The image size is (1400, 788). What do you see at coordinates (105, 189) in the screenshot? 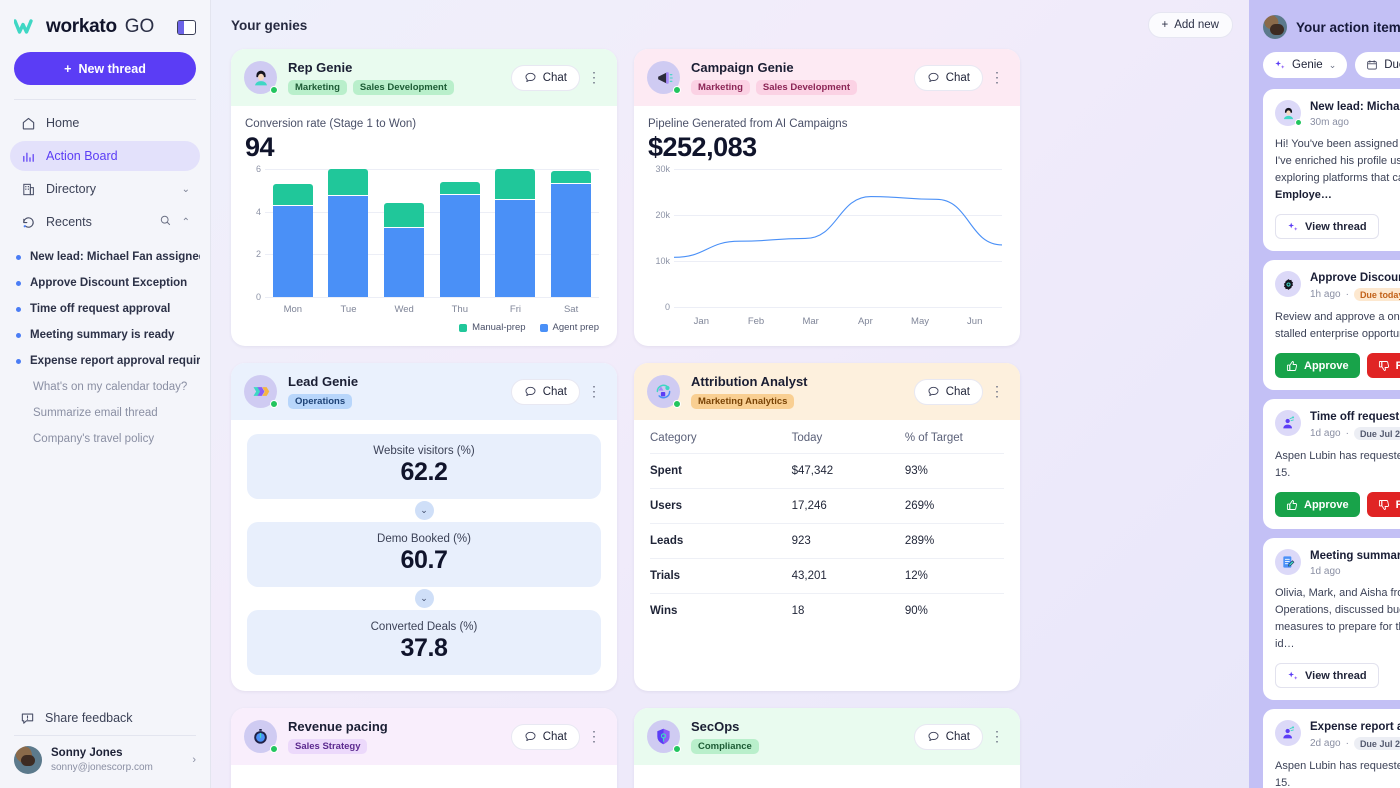
I see `sidebar-item-directory: Directory ⌄` at bounding box center [105, 189].